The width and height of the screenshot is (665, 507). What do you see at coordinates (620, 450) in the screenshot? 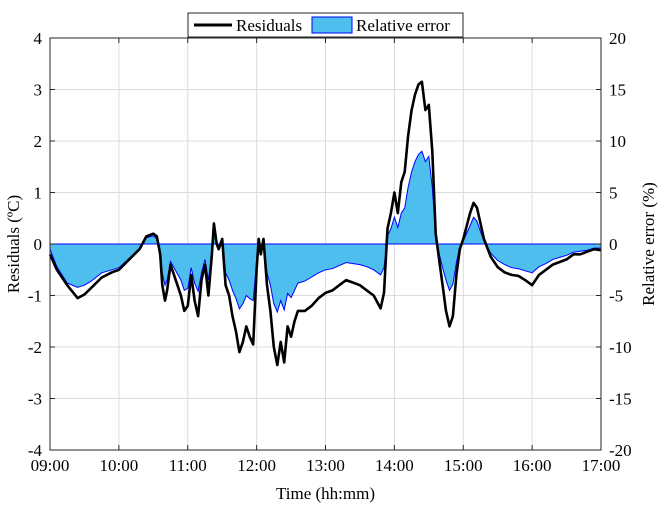
I see `y-tick-label-right: -20` at bounding box center [620, 450].